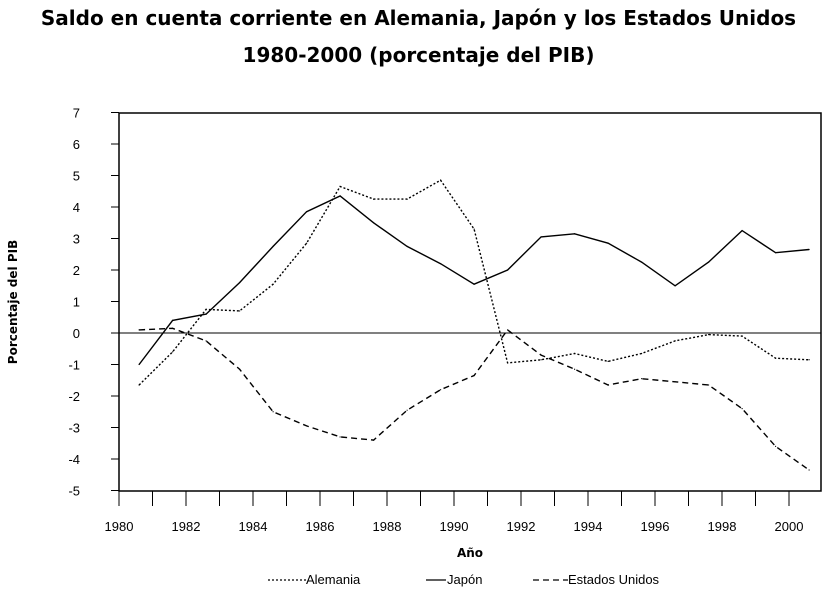 This screenshot has height=600, width=837. What do you see at coordinates (74, 491) in the screenshot?
I see `y-tick-label: -5` at bounding box center [74, 491].